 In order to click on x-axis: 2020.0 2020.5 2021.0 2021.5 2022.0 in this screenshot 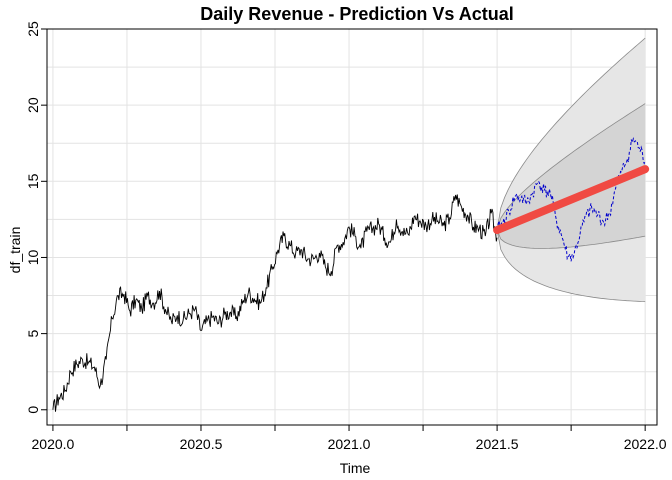, I will do `click(349, 438)`.